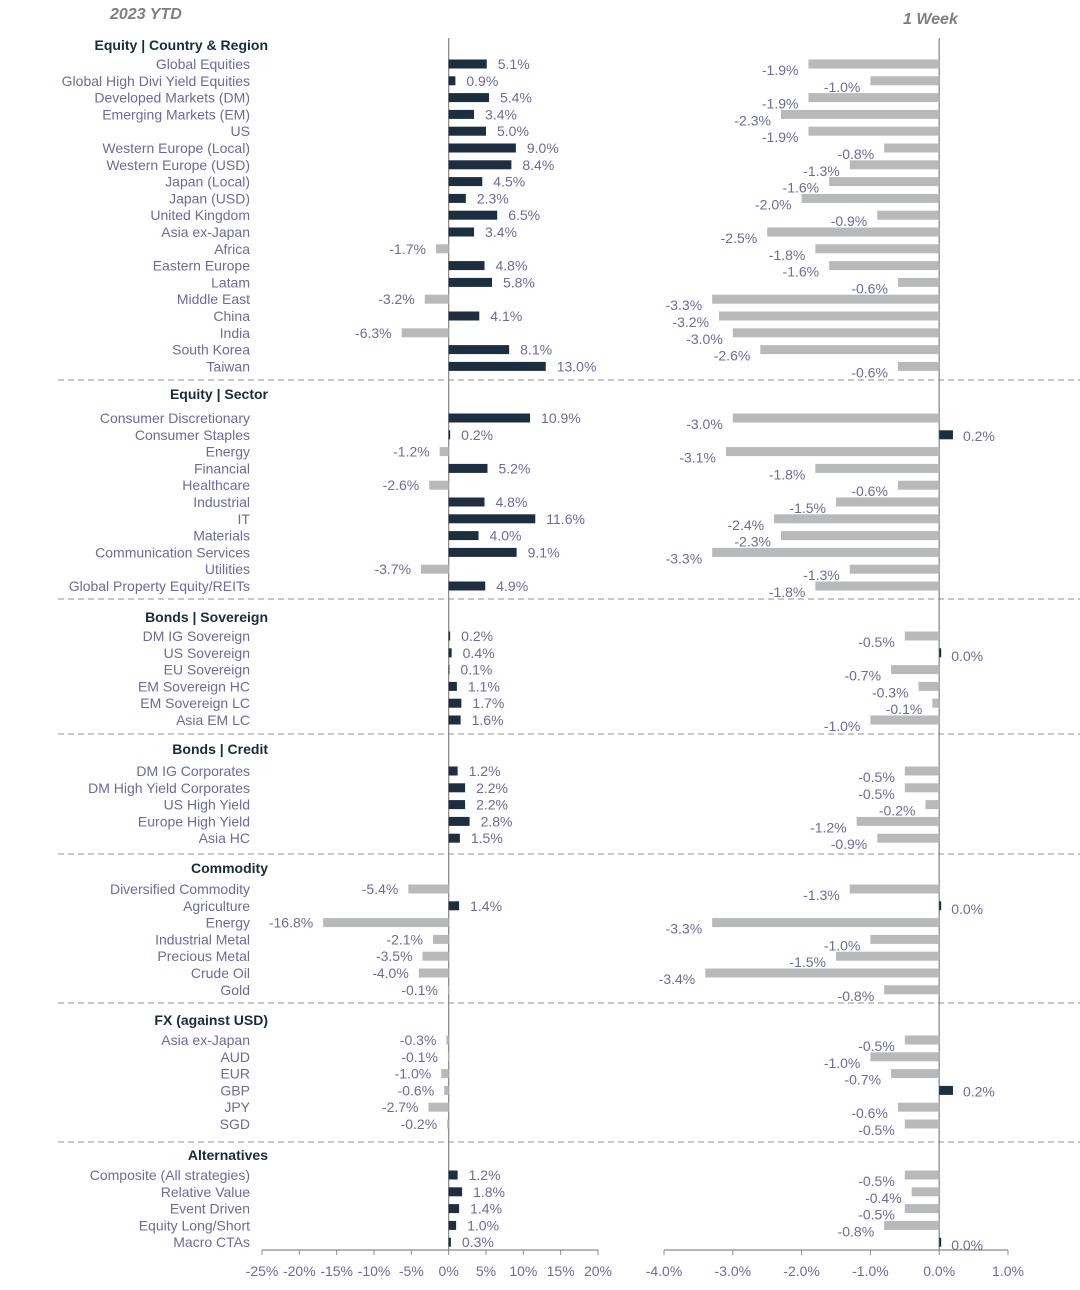 Image resolution: width=1080 pixels, height=1290 pixels. What do you see at coordinates (922, 1175) in the screenshot?
I see `week-bar-composite-all-strategies` at bounding box center [922, 1175].